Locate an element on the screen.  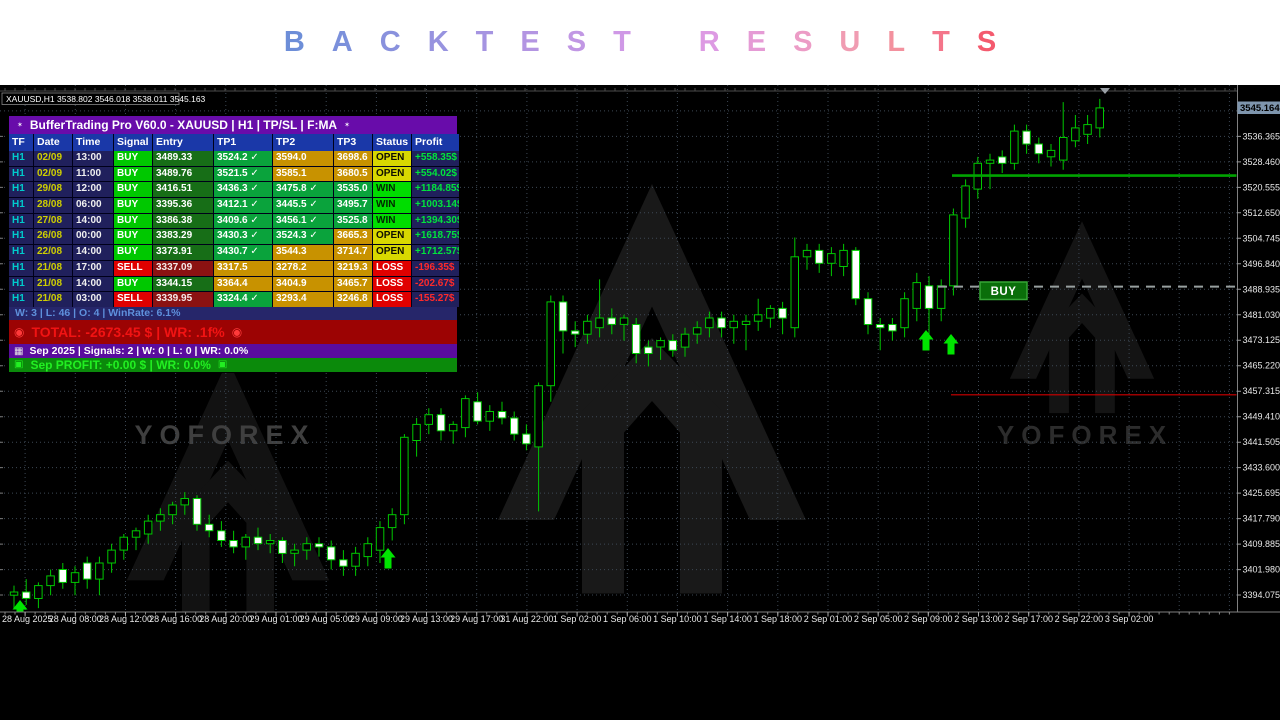
cell-entry: 3383.29 is located at coordinates (183, 237).